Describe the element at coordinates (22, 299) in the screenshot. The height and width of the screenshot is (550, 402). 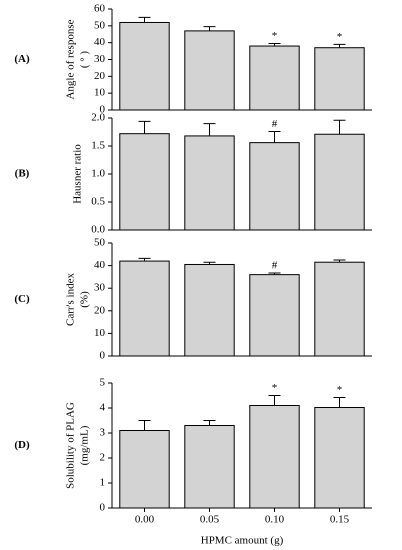
I see `panel-label: (C)` at that location.